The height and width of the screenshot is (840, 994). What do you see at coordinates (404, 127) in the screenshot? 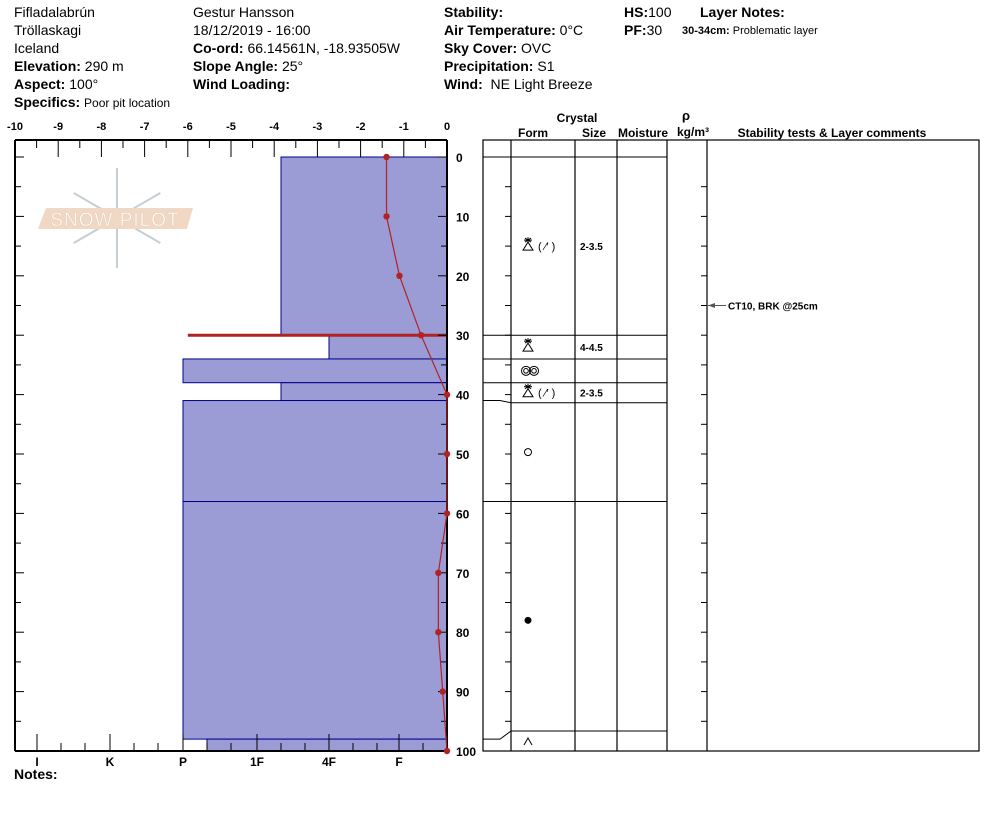
I see `temp-tick-label: -1` at bounding box center [404, 127].